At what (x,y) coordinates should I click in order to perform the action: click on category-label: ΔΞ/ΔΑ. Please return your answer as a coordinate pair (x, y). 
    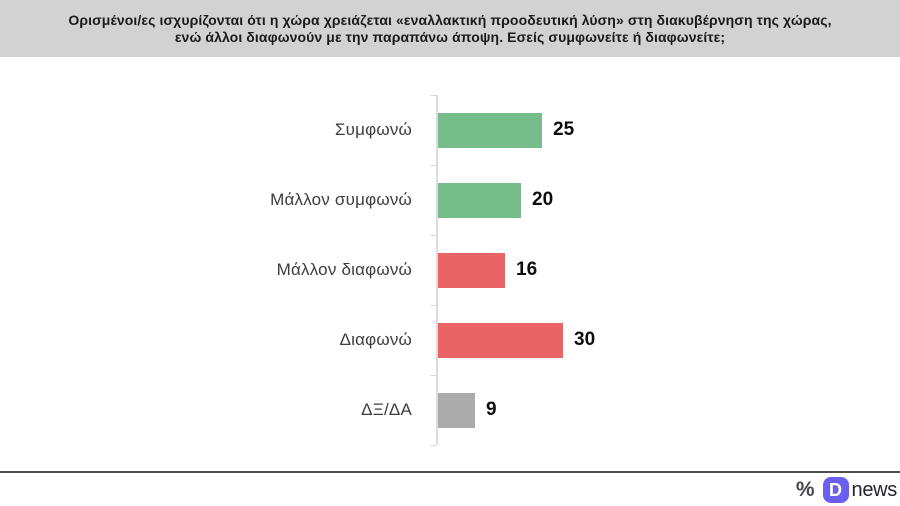
    Looking at the image, I should click on (386, 409).